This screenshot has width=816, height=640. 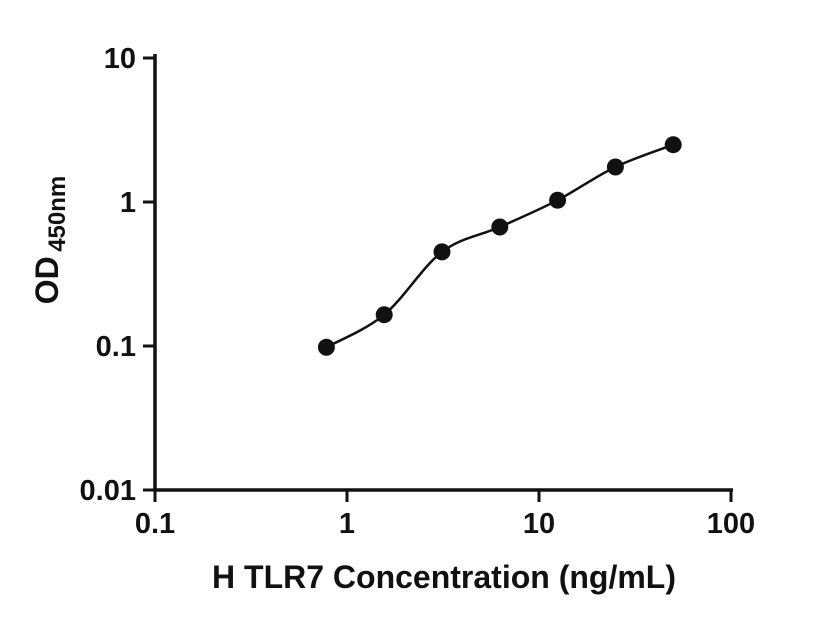 What do you see at coordinates (128, 203) in the screenshot?
I see `y-tick-label: 1` at bounding box center [128, 203].